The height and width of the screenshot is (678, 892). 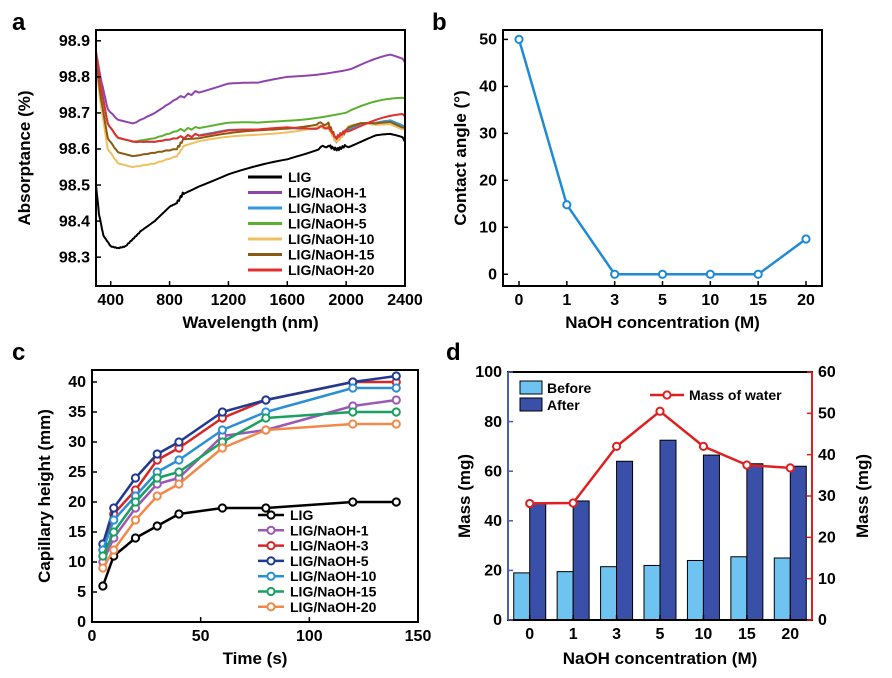 What do you see at coordinates (301, 515) in the screenshot?
I see `legend-label: LIG` at bounding box center [301, 515].